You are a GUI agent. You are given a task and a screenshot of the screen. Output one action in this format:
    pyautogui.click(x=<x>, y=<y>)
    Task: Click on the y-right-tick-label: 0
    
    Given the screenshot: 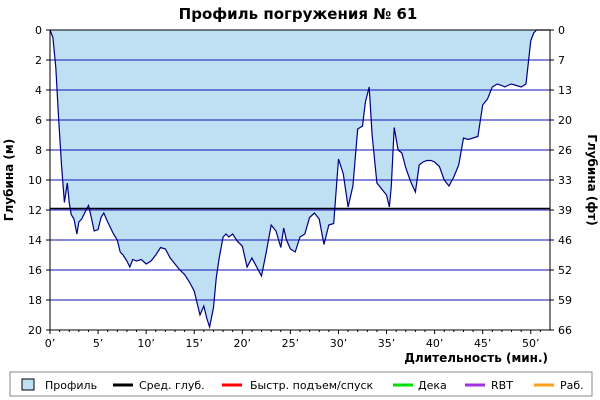 What is the action you would take?
    pyautogui.click(x=561, y=30)
    